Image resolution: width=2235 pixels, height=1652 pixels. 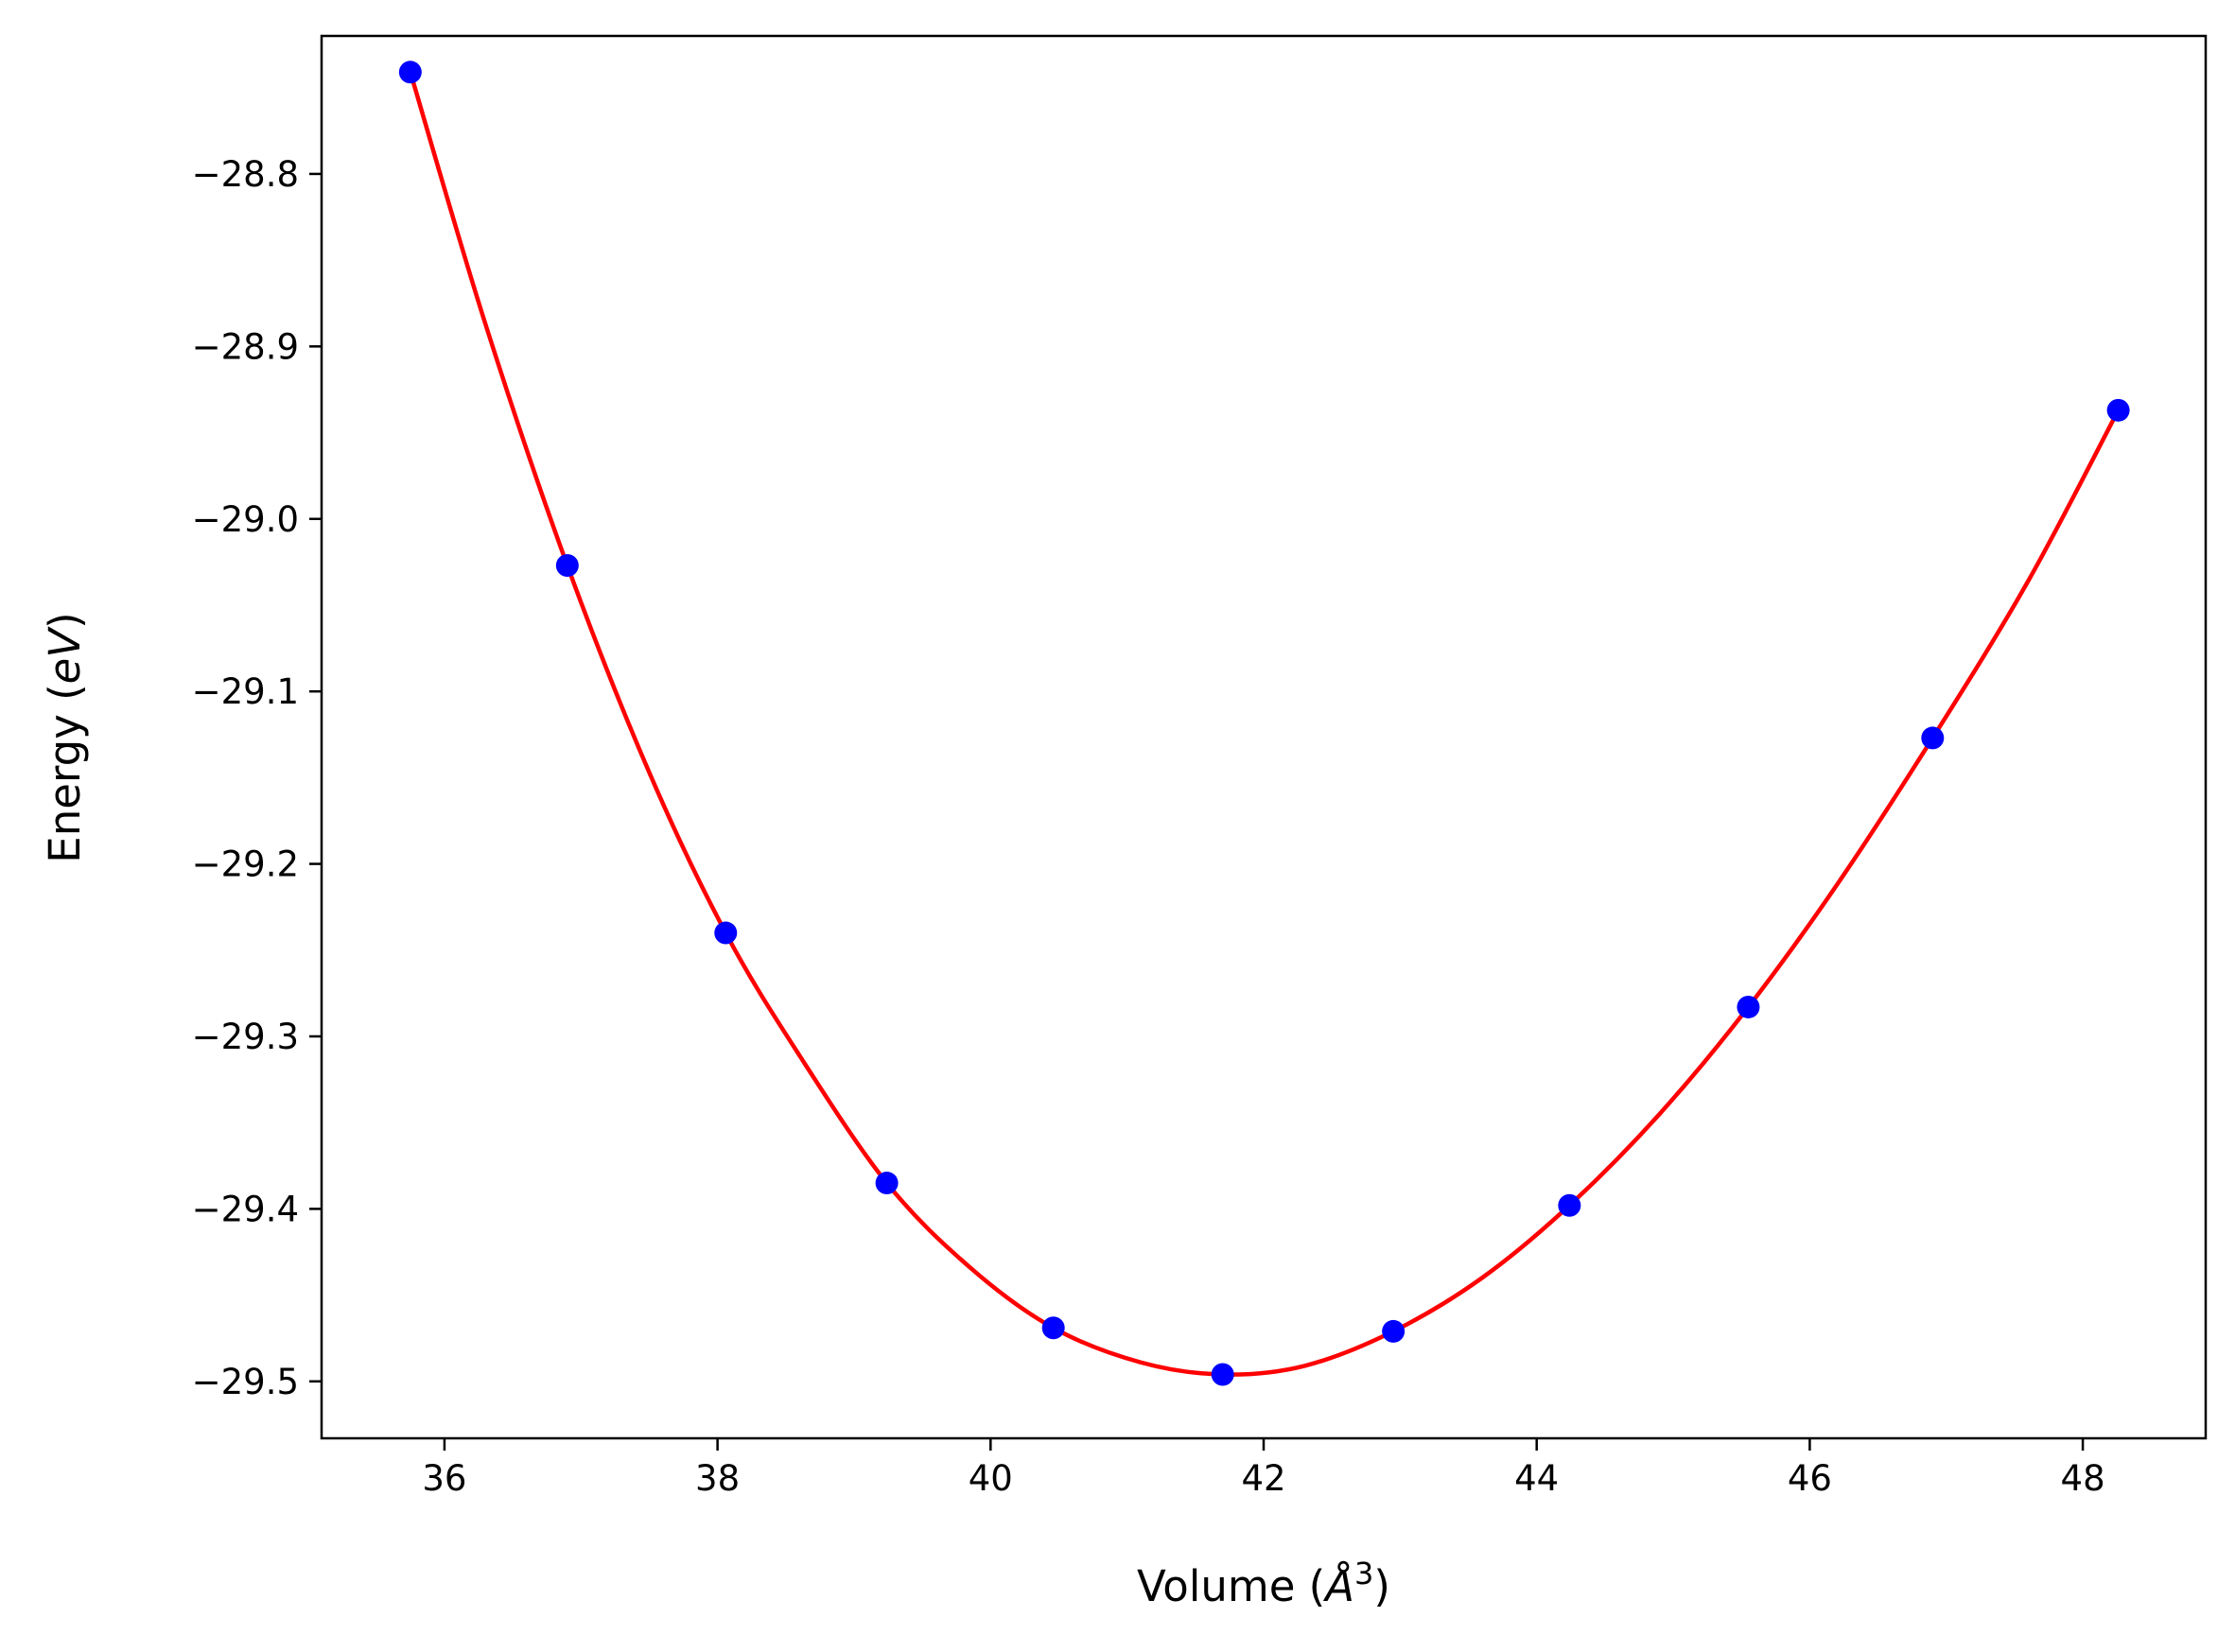 I want to click on y-tick-label: −29.3, so click(x=245, y=1037).